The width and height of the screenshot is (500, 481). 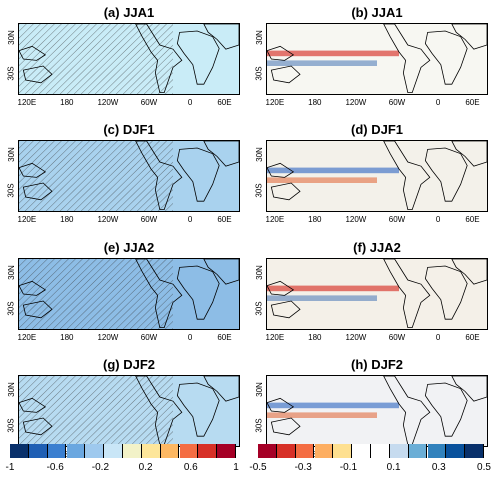 What do you see at coordinates (236, 467) in the screenshot?
I see `colorbar-label: 1` at bounding box center [236, 467].